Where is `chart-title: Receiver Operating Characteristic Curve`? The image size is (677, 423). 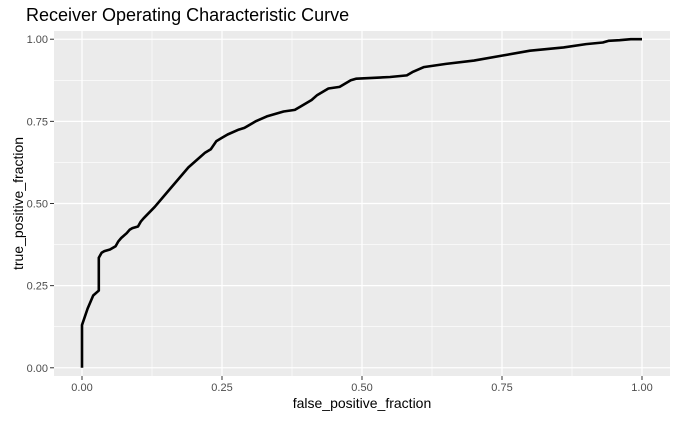
chart-title: Receiver Operating Characteristic Curve is located at coordinates (187, 15).